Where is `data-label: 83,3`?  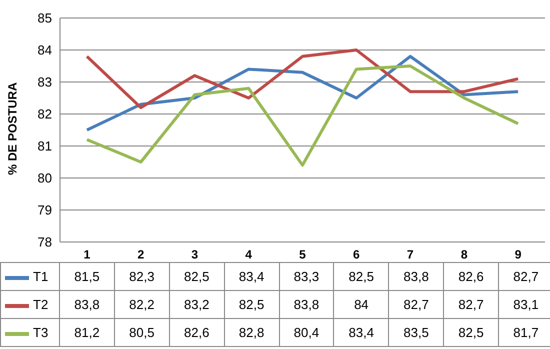 data-label: 83,3 is located at coordinates (306, 276).